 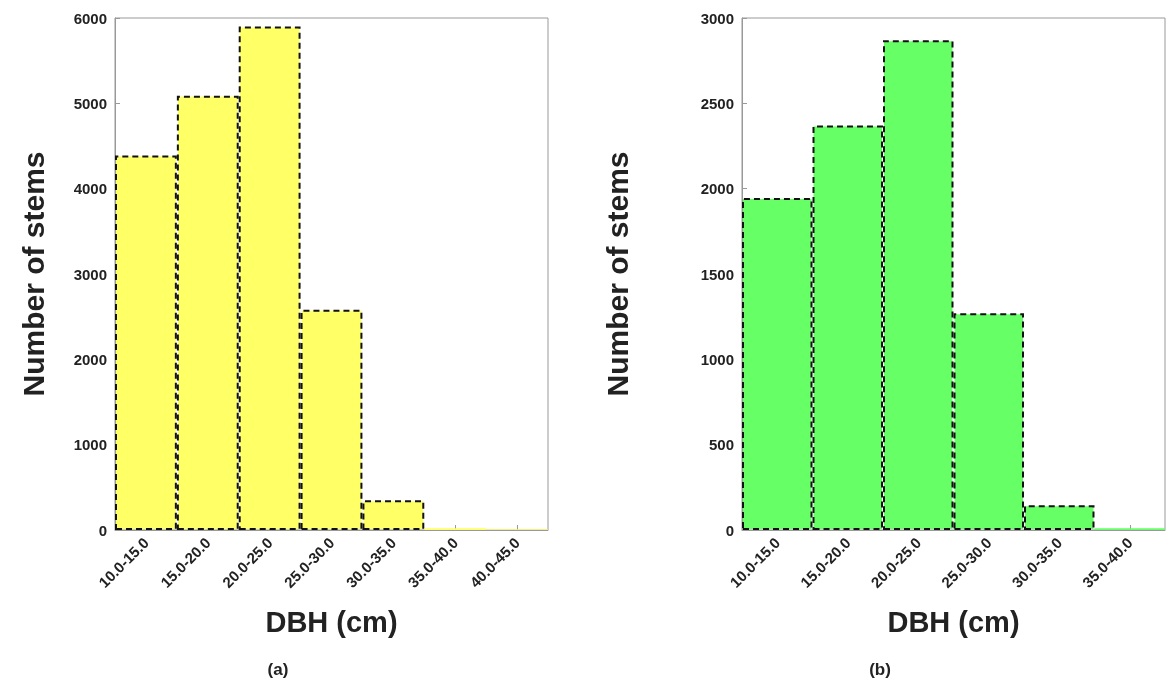 I want to click on y-tick-label: 6000, so click(x=90, y=18).